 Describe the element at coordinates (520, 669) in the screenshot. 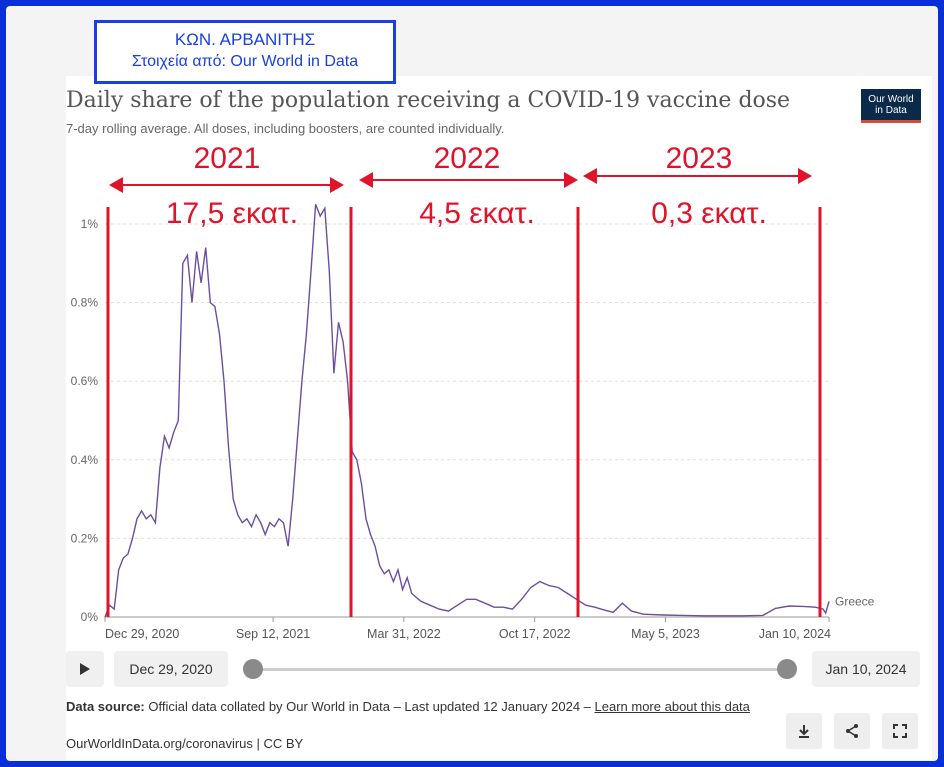

I see `timeline-slider` at that location.